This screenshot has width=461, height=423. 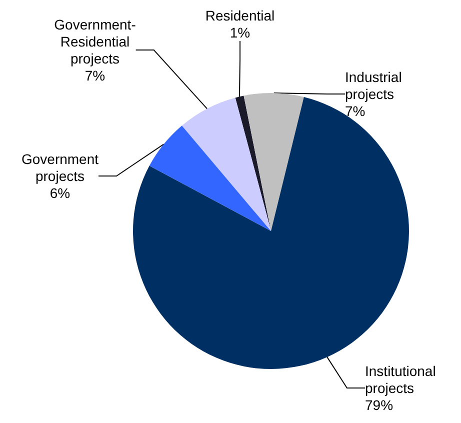 I want to click on slice-label: Government projects, so click(x=60, y=167).